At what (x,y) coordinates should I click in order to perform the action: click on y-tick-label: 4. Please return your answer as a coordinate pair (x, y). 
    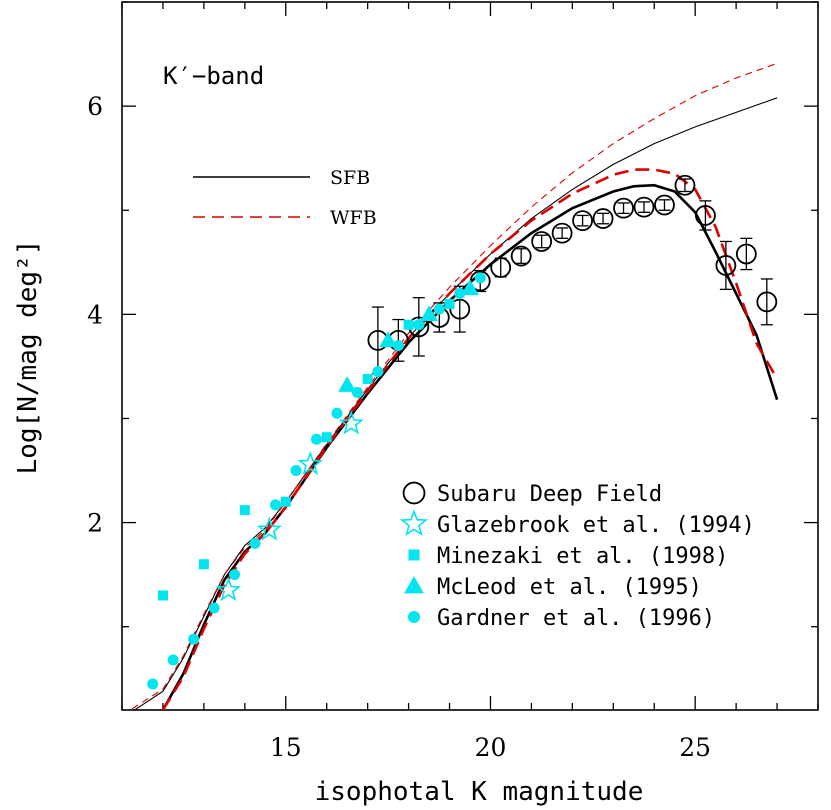
    Looking at the image, I should click on (95, 314).